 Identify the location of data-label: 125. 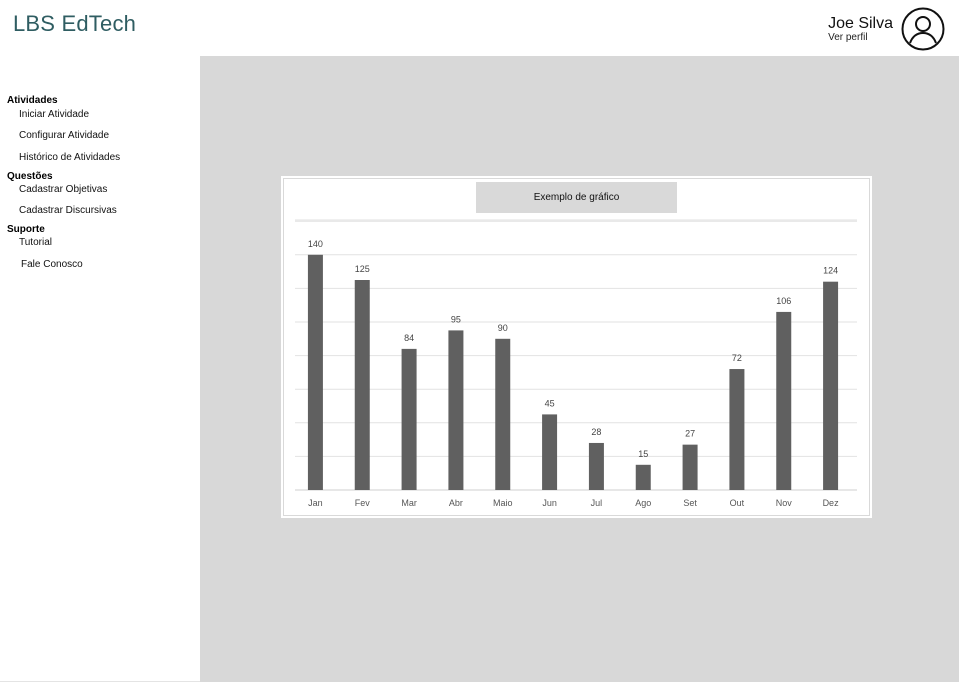
(362, 269).